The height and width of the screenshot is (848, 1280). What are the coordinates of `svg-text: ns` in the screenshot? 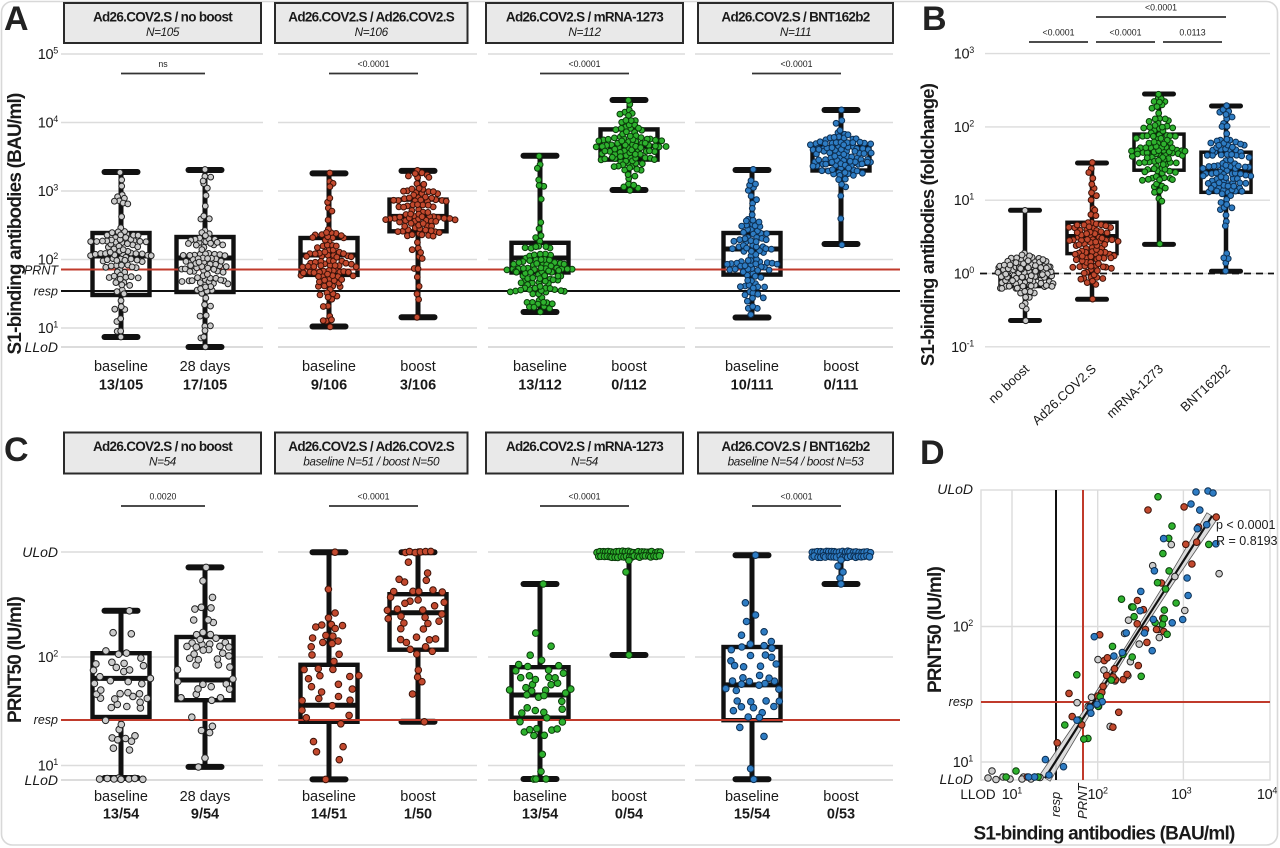 It's located at (163, 64).